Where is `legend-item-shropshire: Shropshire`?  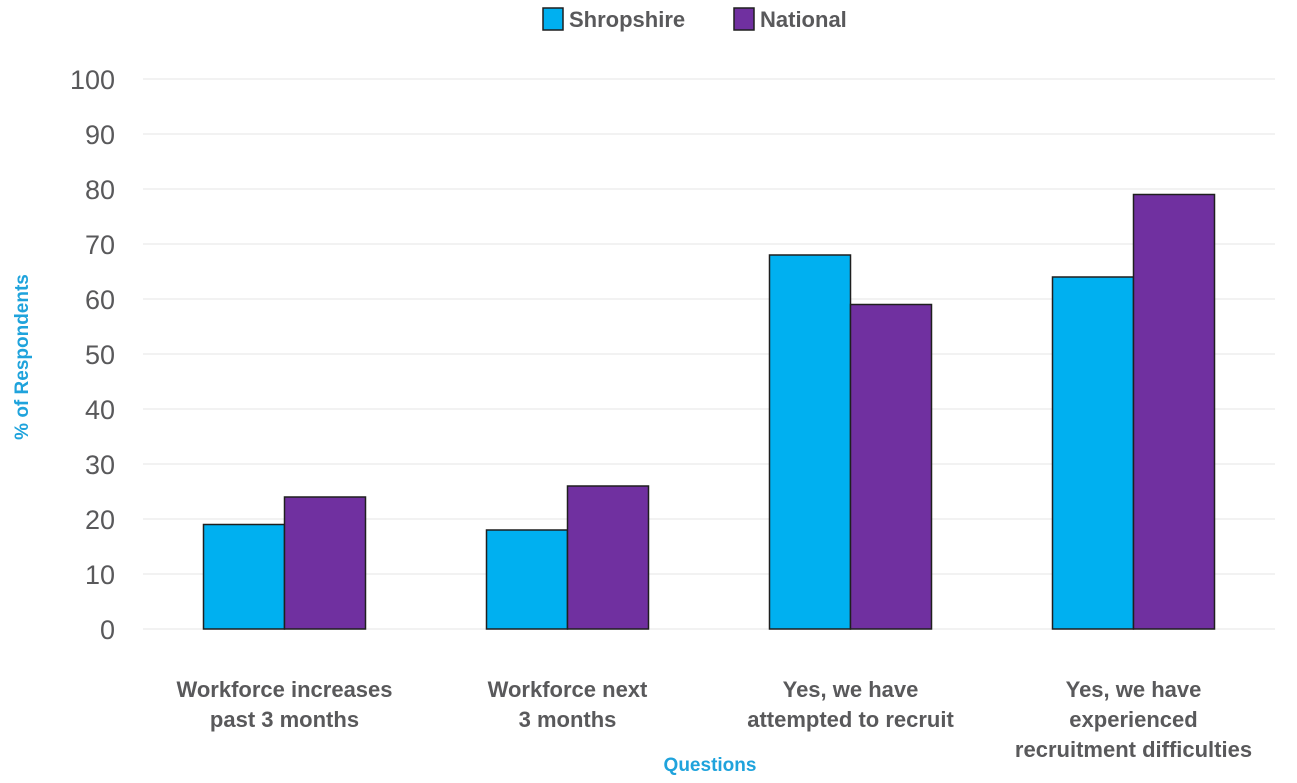 legend-item-shropshire: Shropshire is located at coordinates (613, 19).